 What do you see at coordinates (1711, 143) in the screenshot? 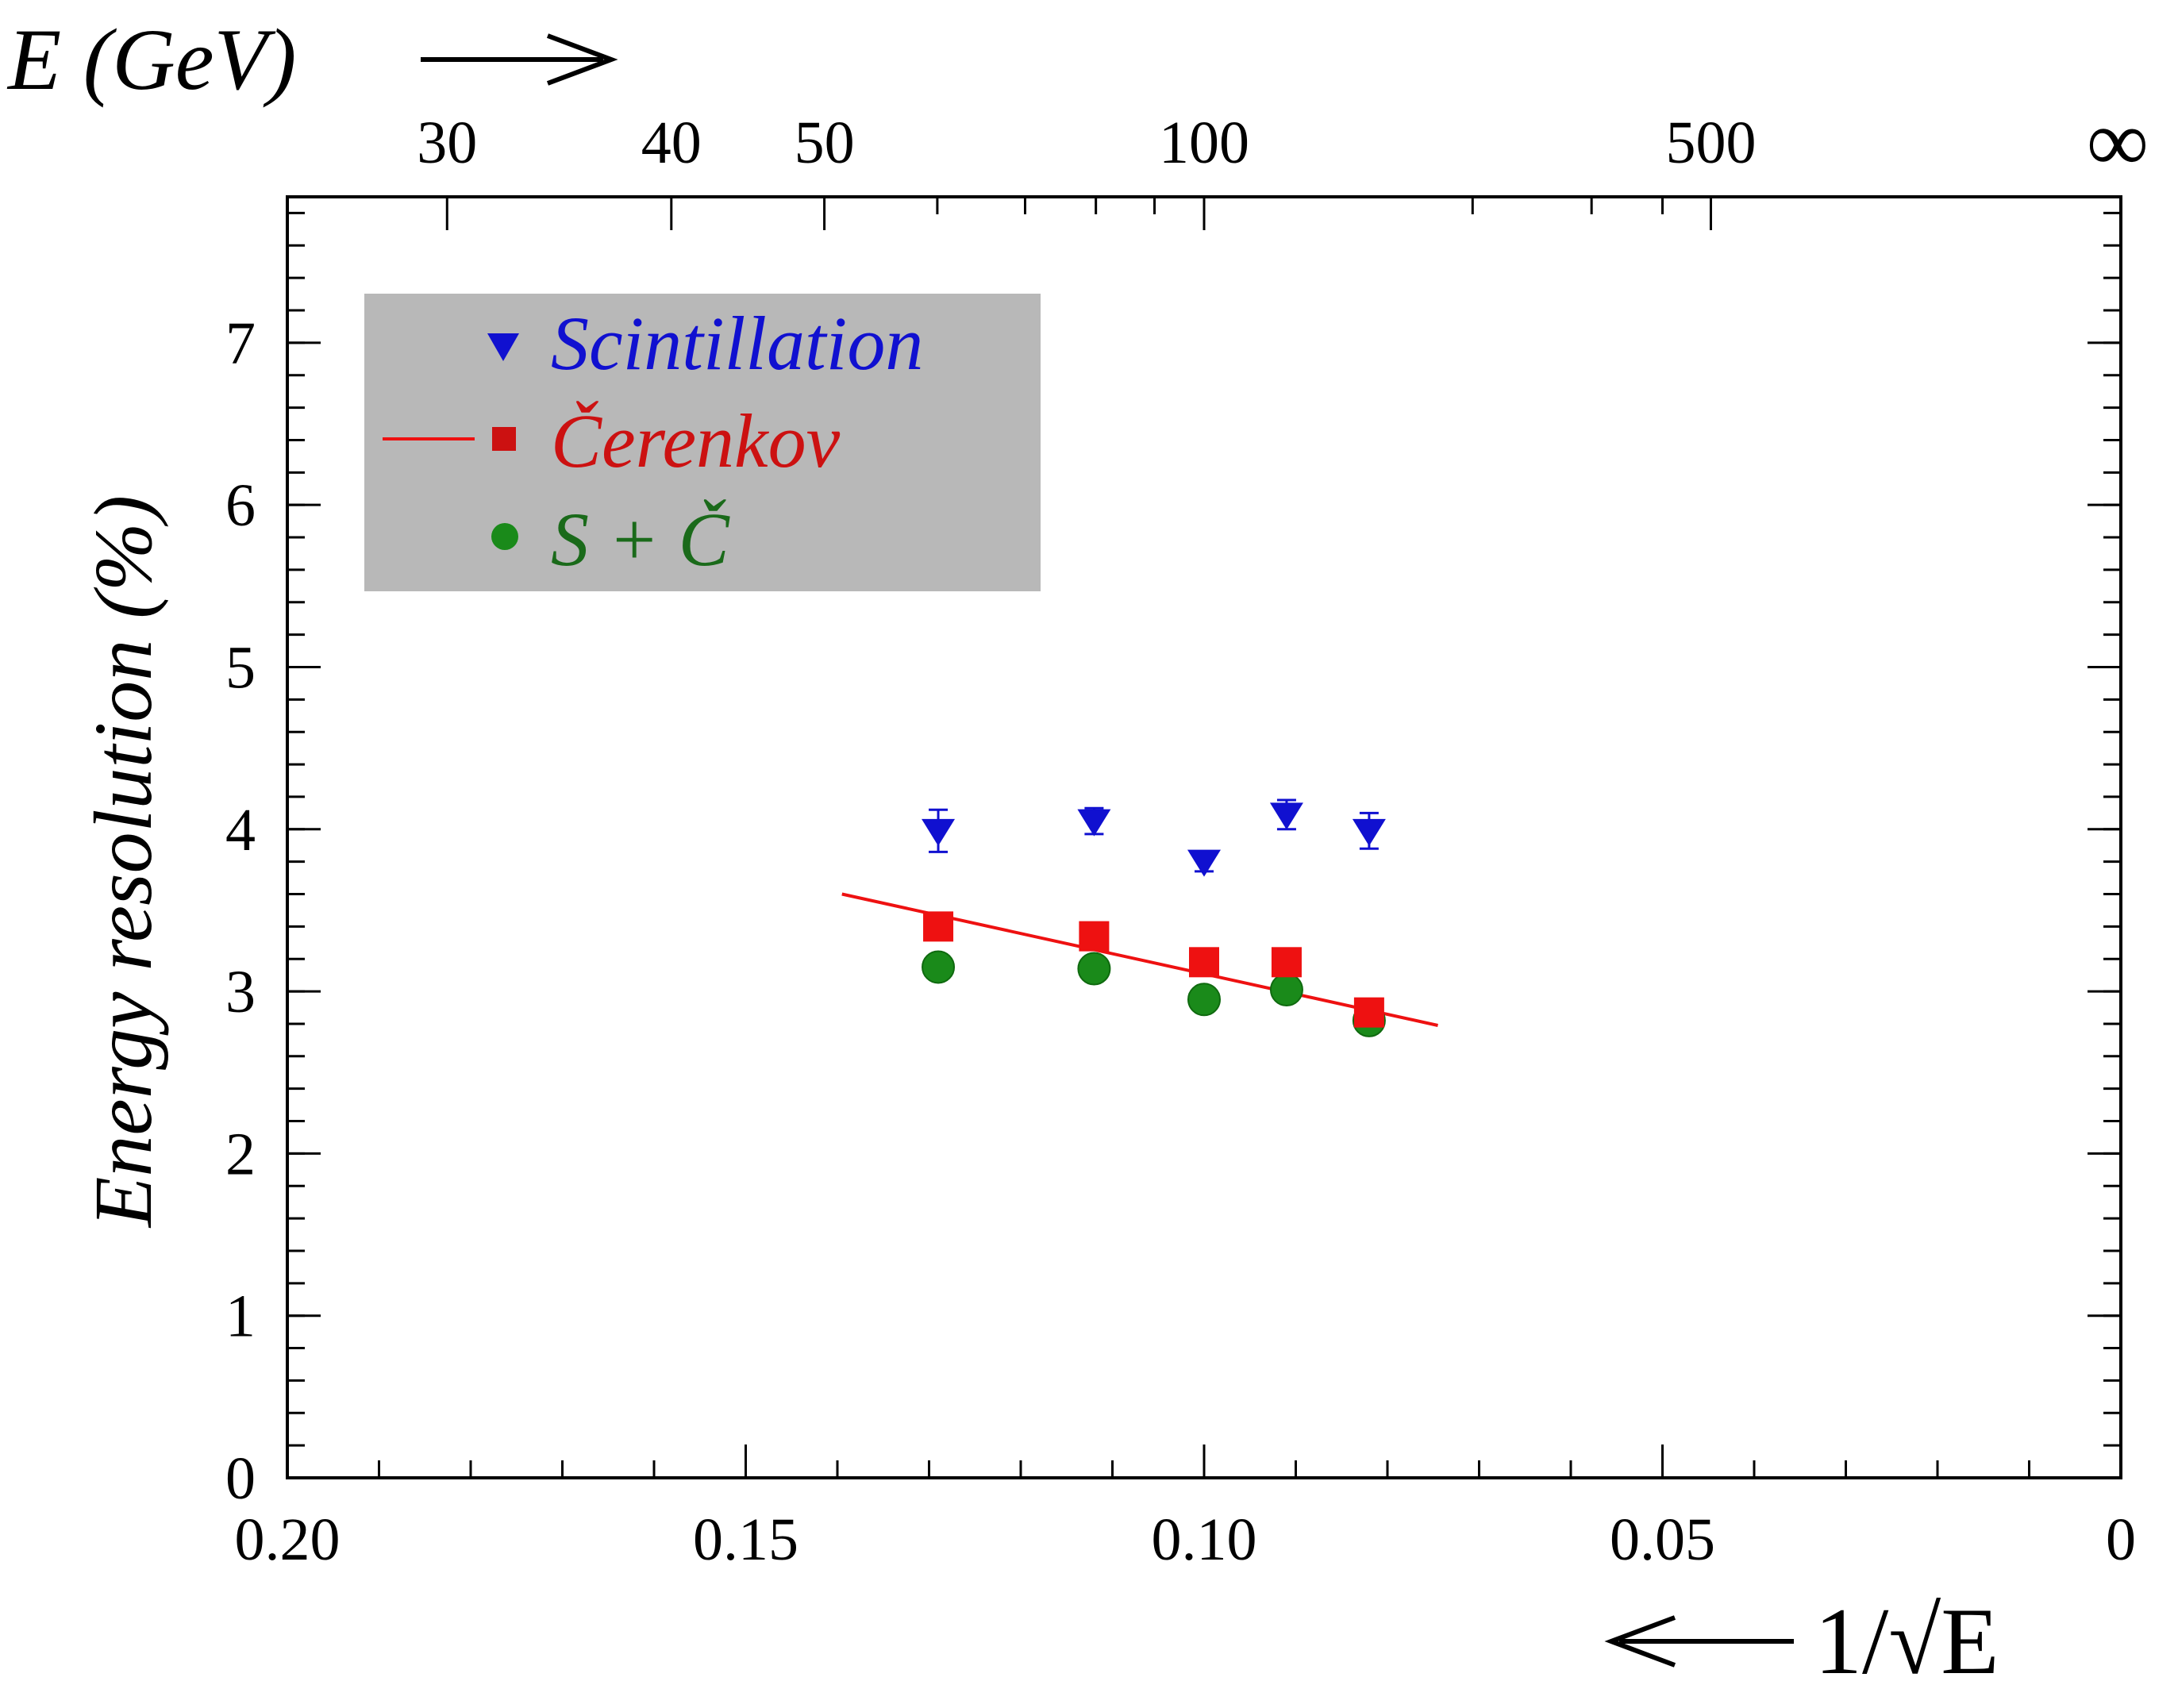
I see `top-tick-label: 500` at bounding box center [1711, 143].